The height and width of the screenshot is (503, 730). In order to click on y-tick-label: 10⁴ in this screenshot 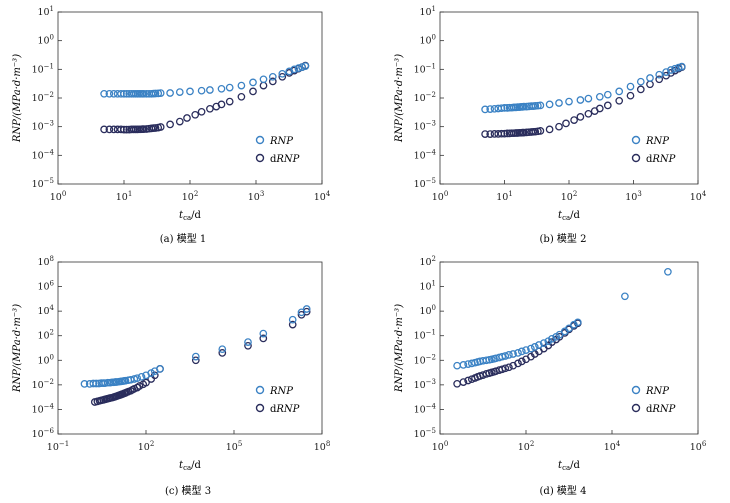, I will do `click(45, 310)`.